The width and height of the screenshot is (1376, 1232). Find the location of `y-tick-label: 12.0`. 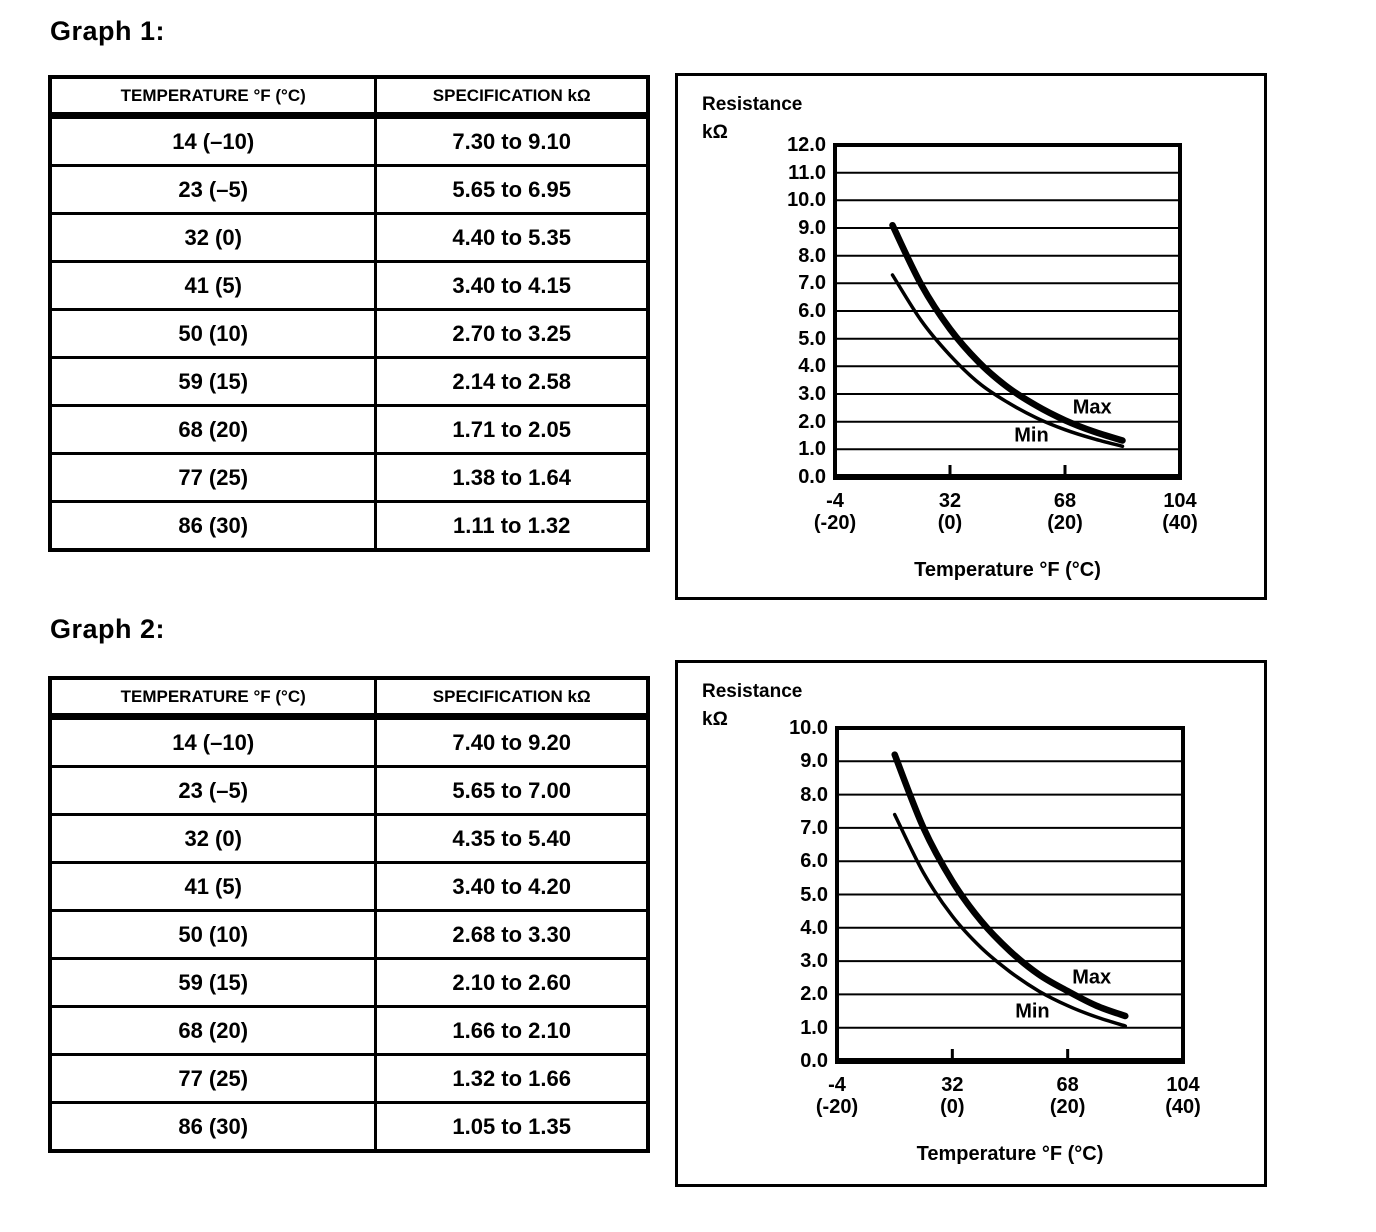

y-tick-label: 12.0 is located at coordinates (806, 145).